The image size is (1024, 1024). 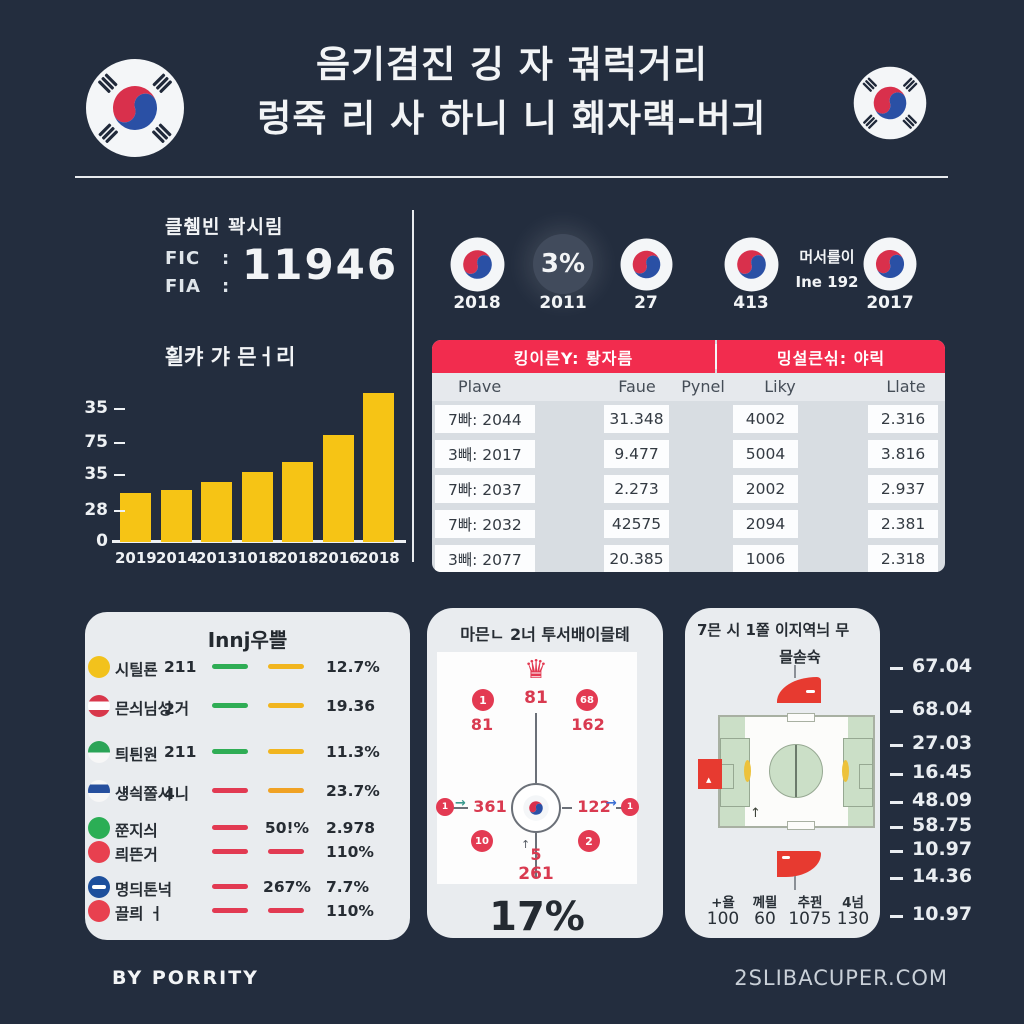 I want to click on table-cell: 42575, so click(x=636, y=524).